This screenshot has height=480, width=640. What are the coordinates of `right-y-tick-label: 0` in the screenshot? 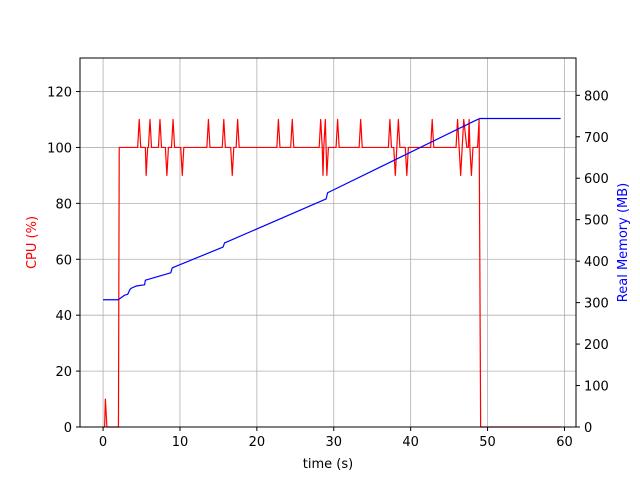 It's located at (588, 428).